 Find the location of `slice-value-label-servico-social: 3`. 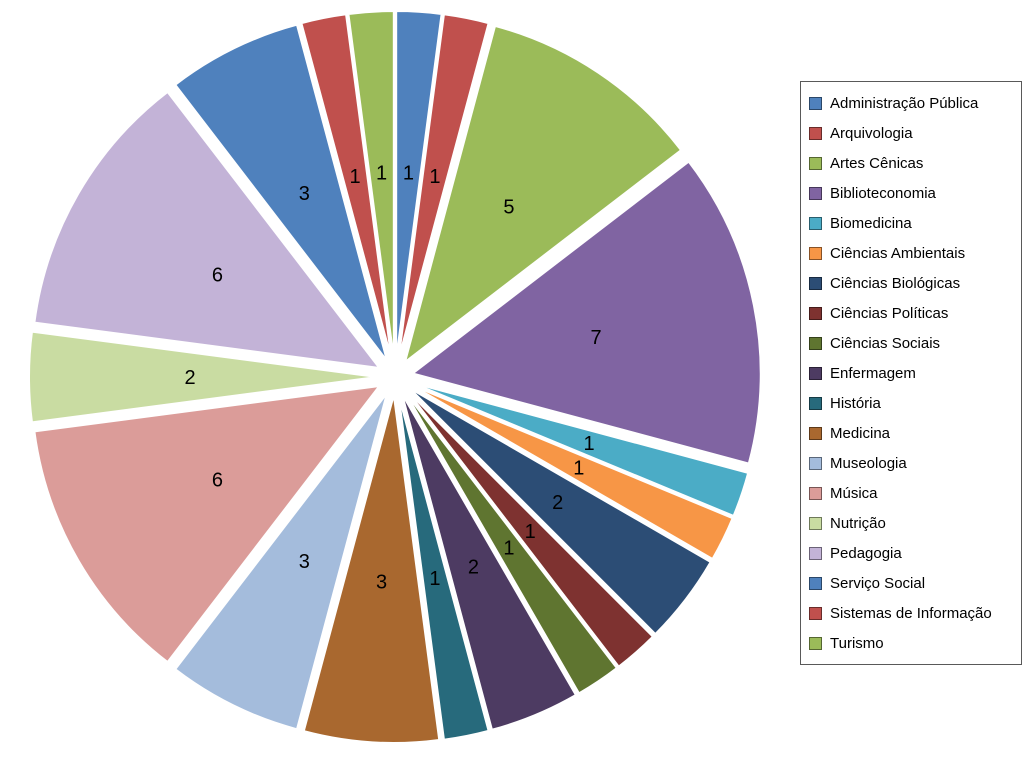

slice-value-label-servico-social: 3 is located at coordinates (304, 194).